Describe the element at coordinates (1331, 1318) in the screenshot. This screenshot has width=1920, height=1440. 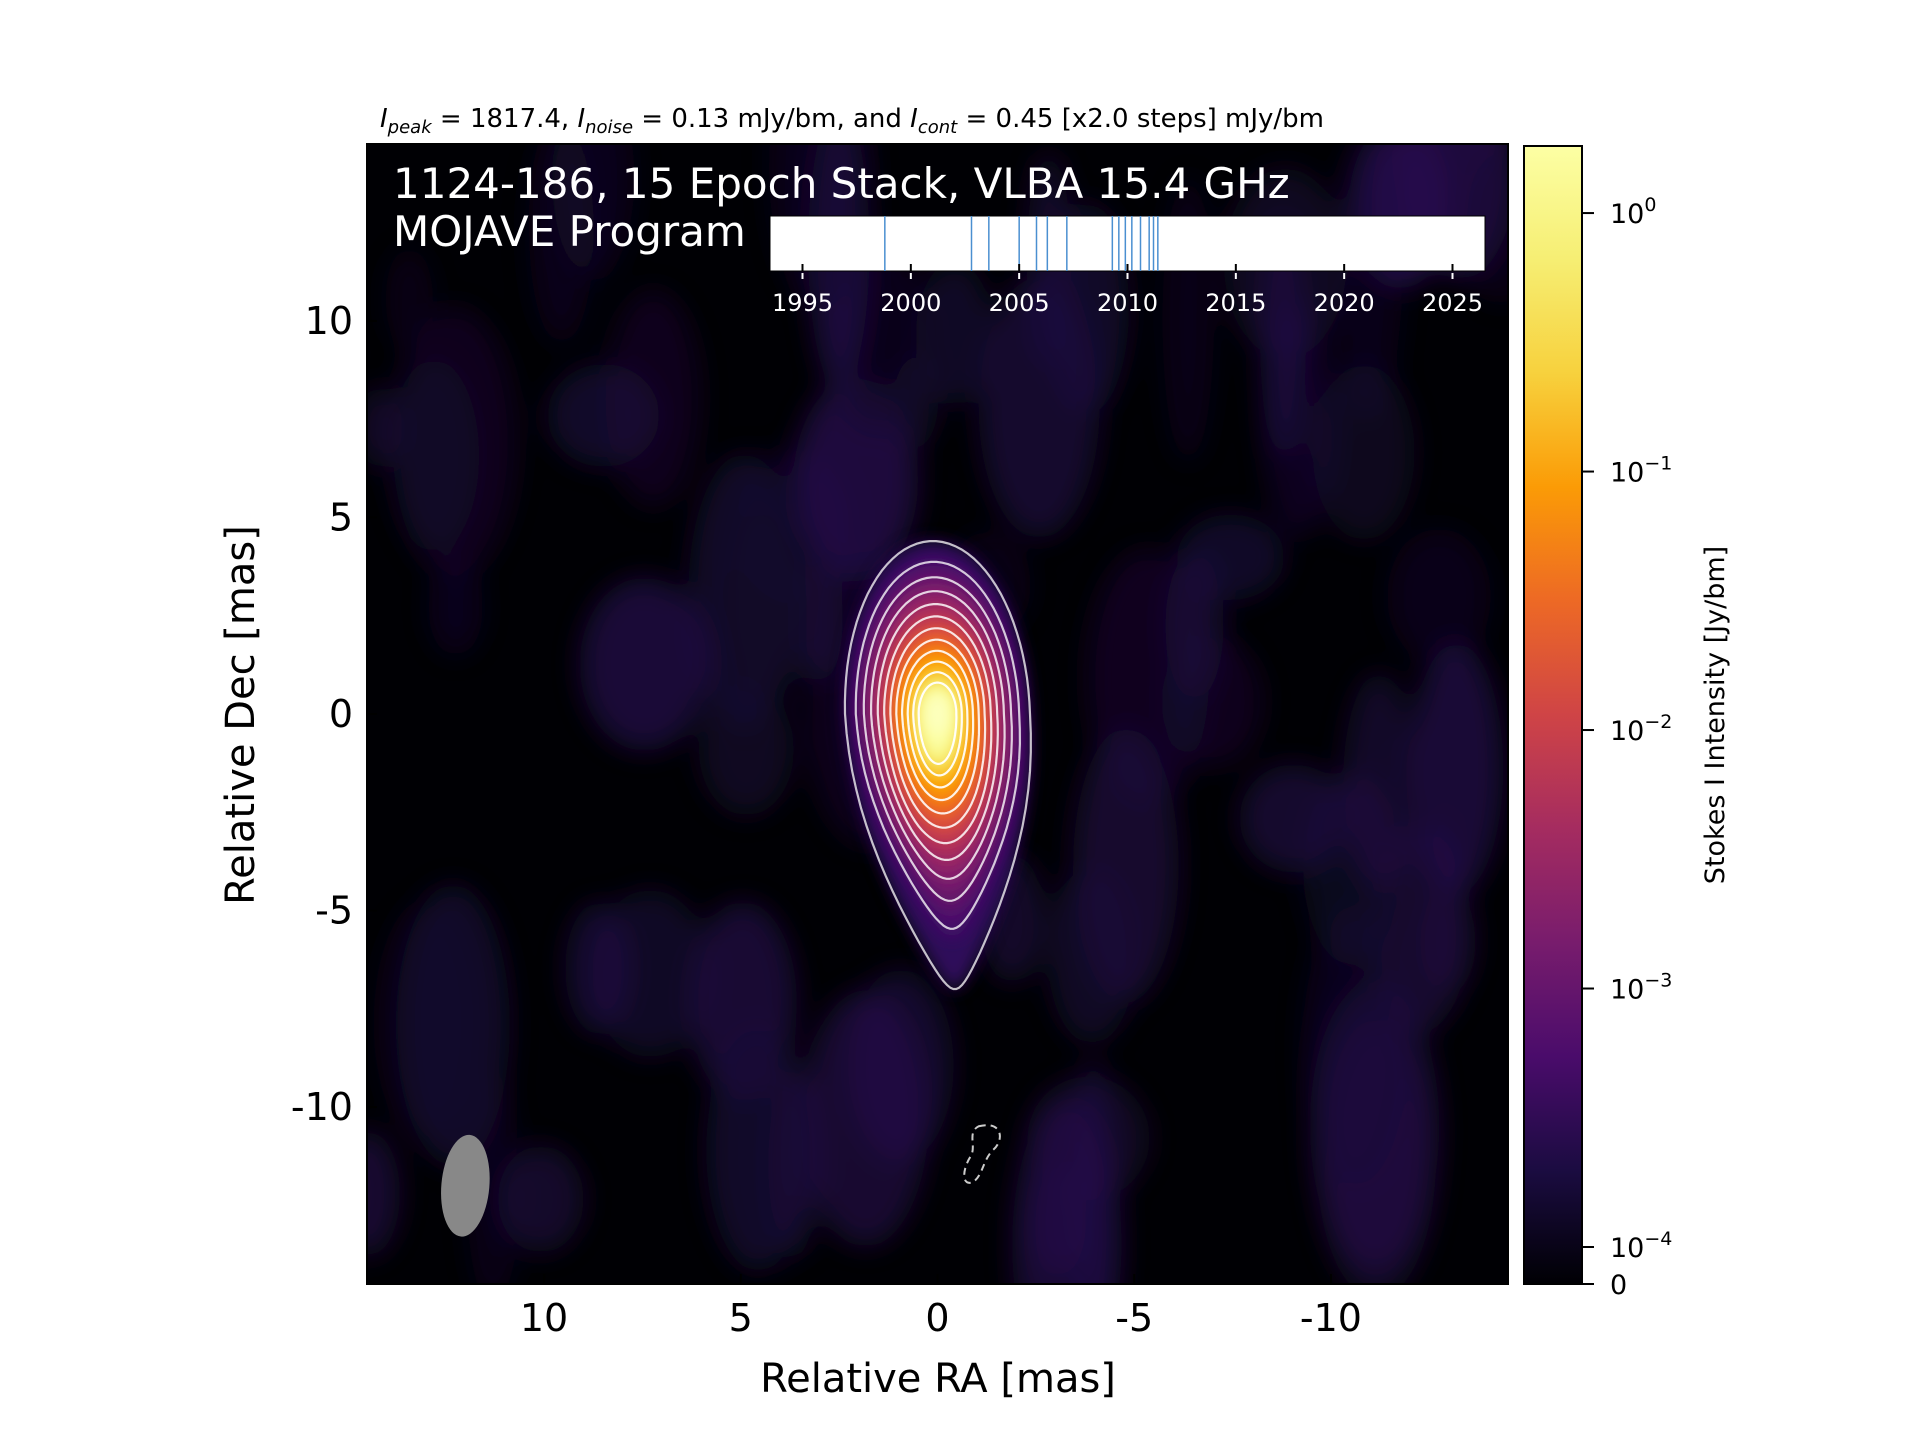
I see `x-tick-label: -10` at that location.